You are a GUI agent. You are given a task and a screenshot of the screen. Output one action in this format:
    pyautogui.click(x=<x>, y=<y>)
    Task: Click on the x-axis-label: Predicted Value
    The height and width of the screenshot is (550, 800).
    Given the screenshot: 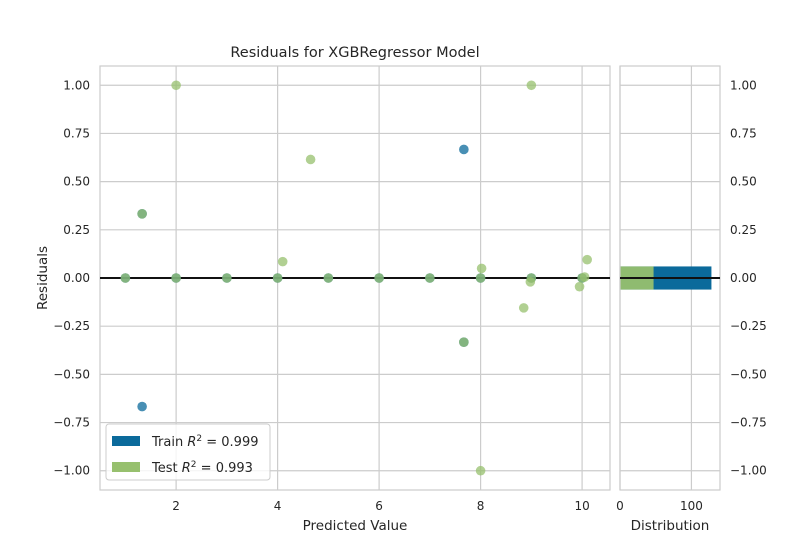 What is the action you would take?
    pyautogui.click(x=355, y=526)
    